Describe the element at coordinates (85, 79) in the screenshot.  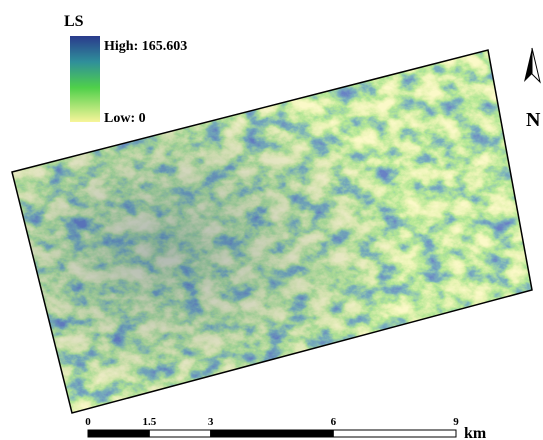
I see `legend-ramp` at that location.